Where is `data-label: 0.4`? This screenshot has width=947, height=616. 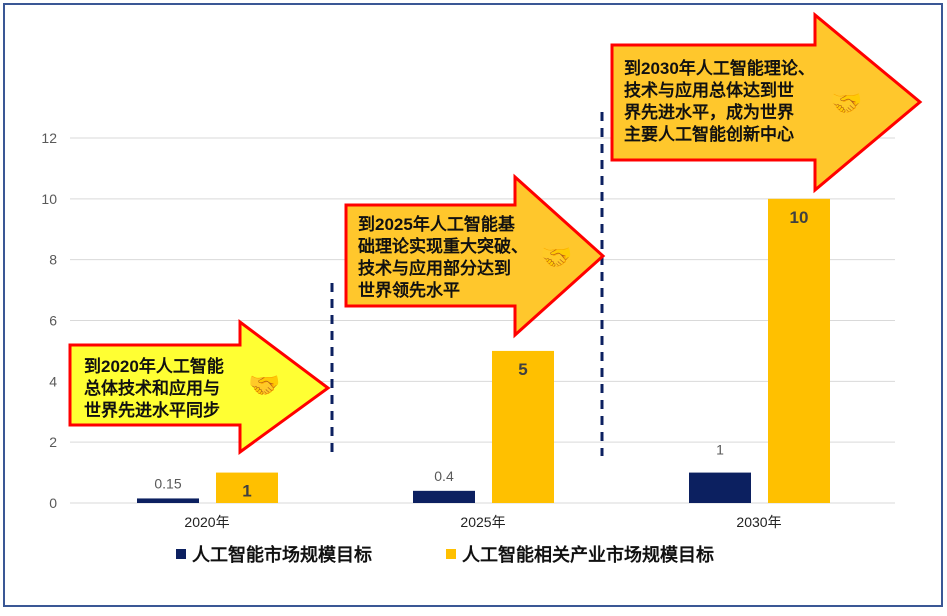 data-label: 0.4 is located at coordinates (444, 476).